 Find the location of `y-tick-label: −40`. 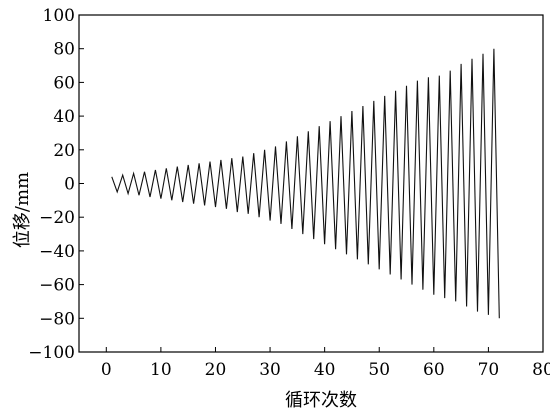

y-tick-label: −40 is located at coordinates (57, 252).